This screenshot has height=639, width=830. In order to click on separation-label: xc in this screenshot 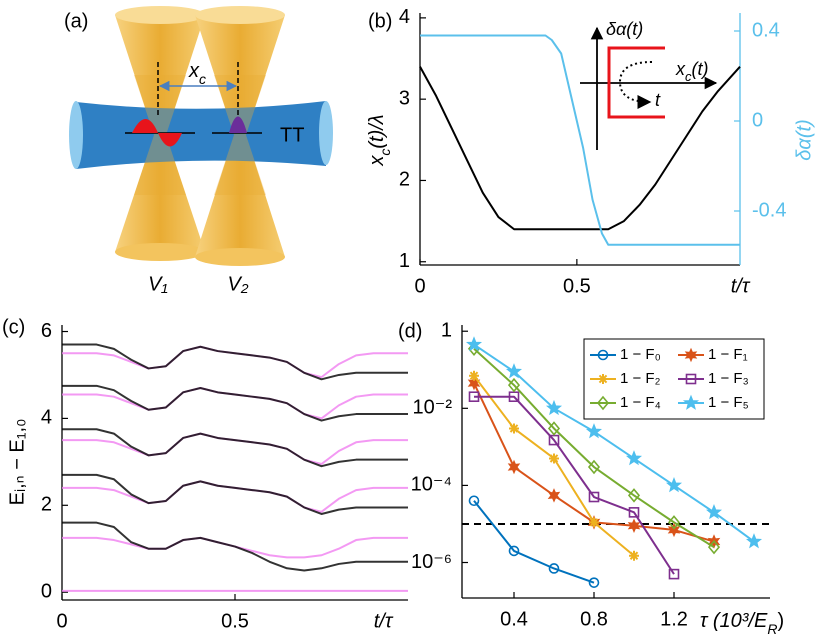, I will do `click(197, 73)`.